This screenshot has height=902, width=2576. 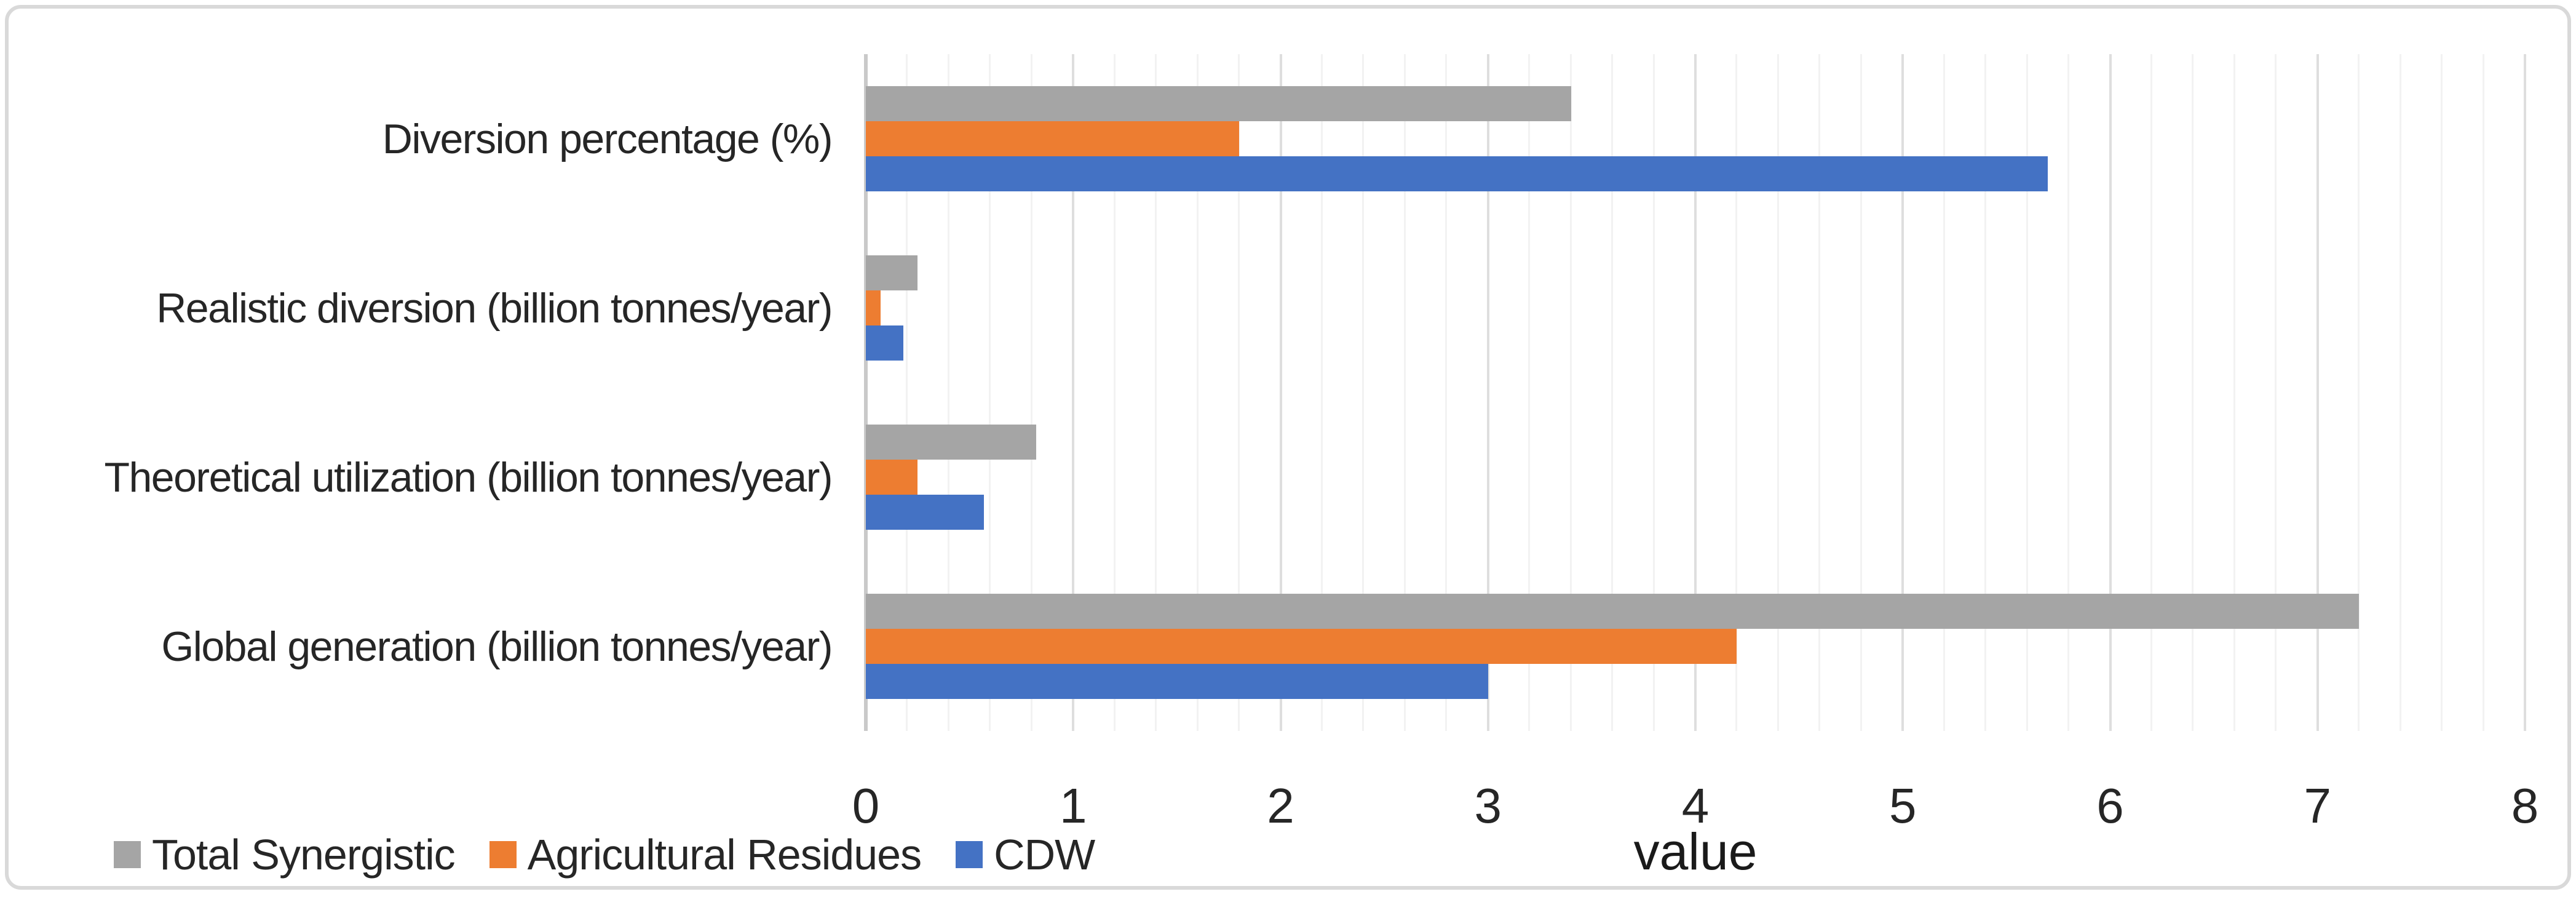 What do you see at coordinates (1074, 805) in the screenshot?
I see `x-tick-label: 1` at bounding box center [1074, 805].